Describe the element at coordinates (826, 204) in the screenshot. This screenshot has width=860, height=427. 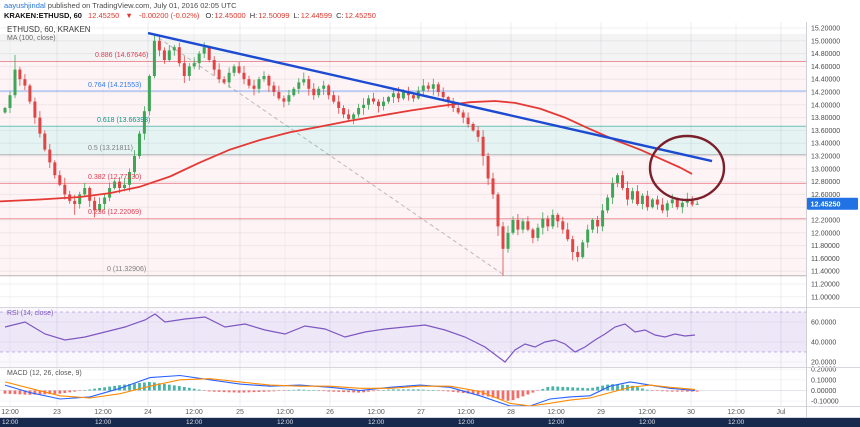
I see `last-price-badge-value: 12.45250` at that location.